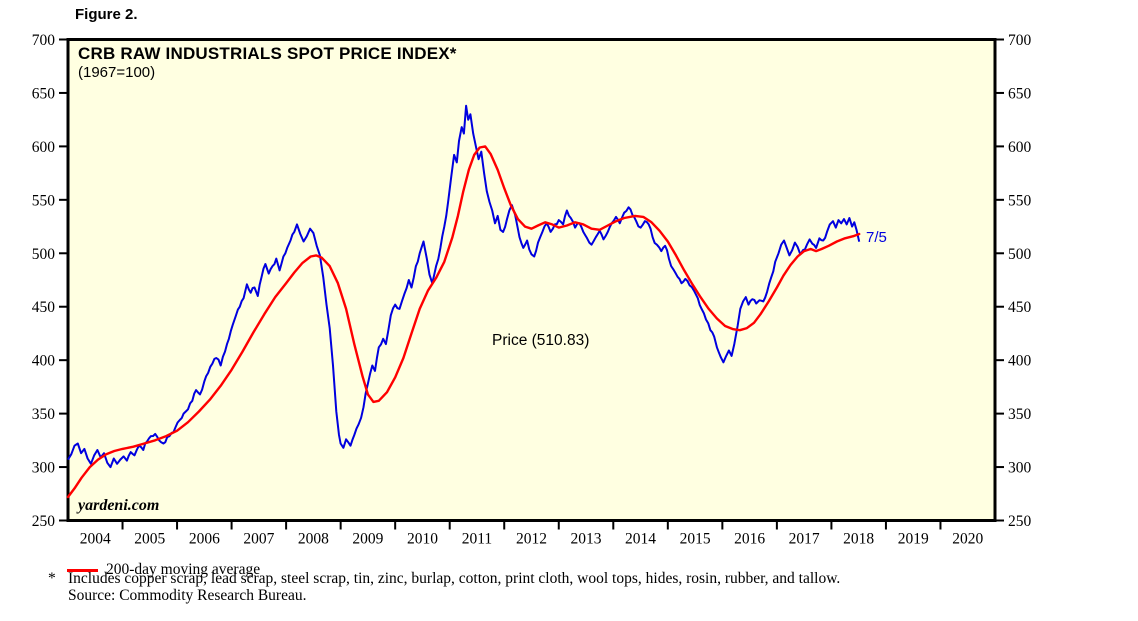  What do you see at coordinates (258, 539) in the screenshot?
I see `x-axis-label: 2007` at bounding box center [258, 539].